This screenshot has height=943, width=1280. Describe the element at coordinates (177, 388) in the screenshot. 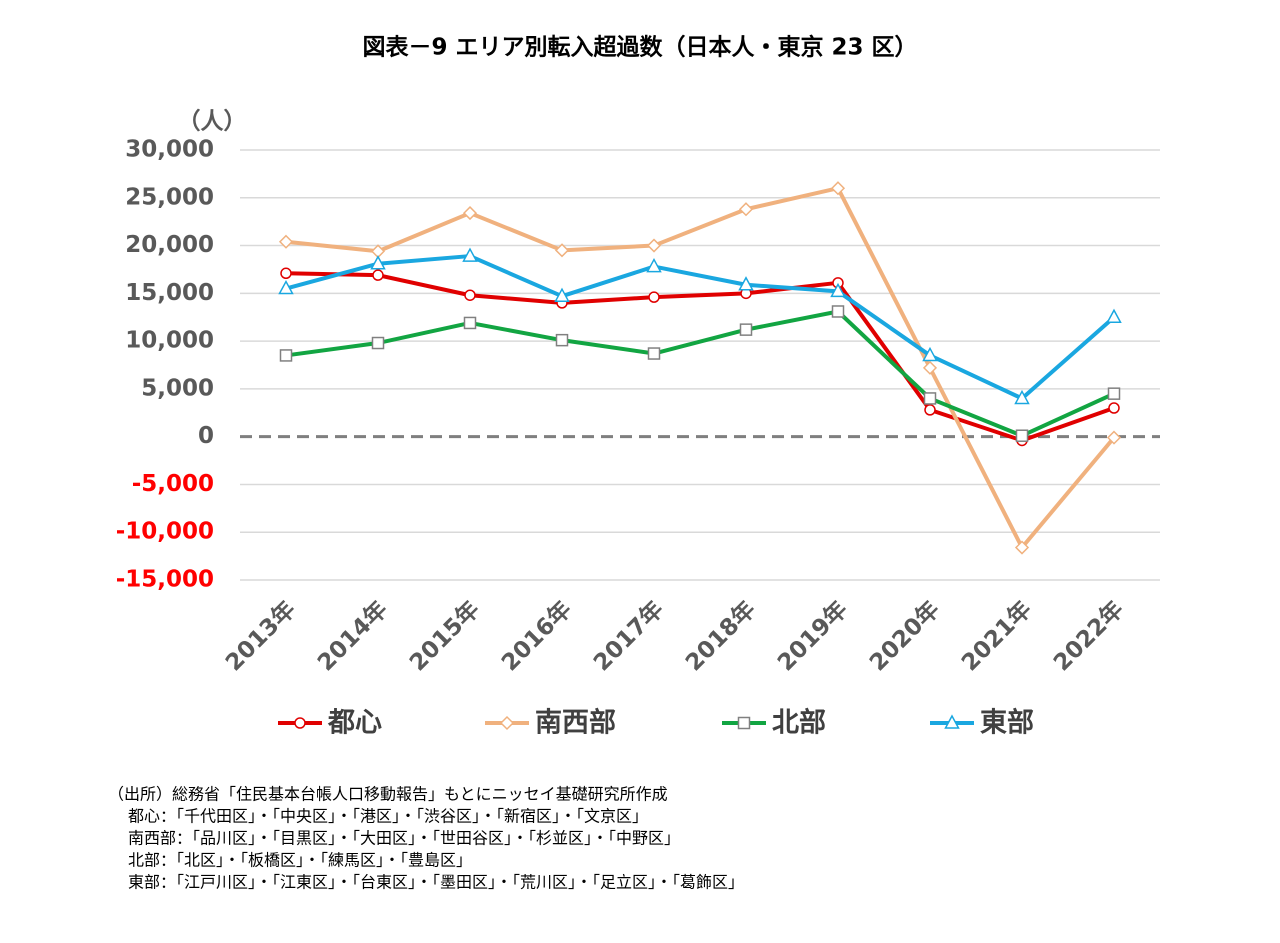

I see `y-tick-label: 5,000` at that location.